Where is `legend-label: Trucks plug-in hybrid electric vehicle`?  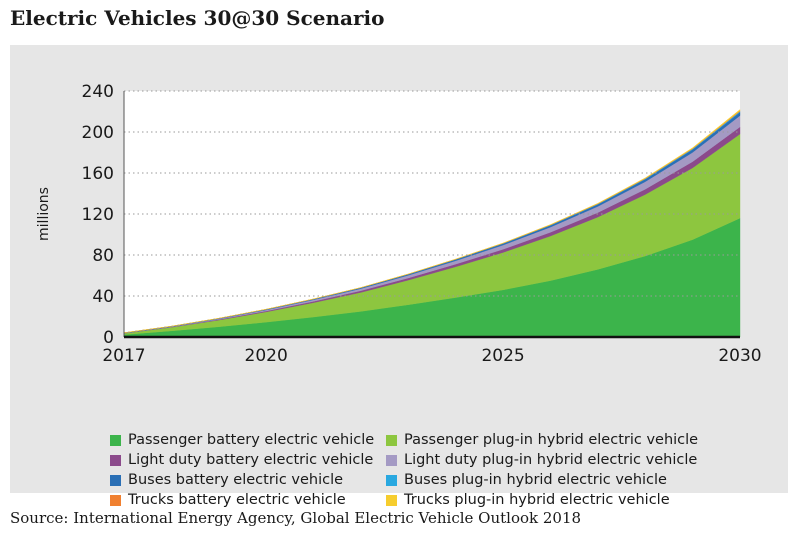
legend-label: Trucks plug-in hybrid electric vehicle is located at coordinates (537, 500).